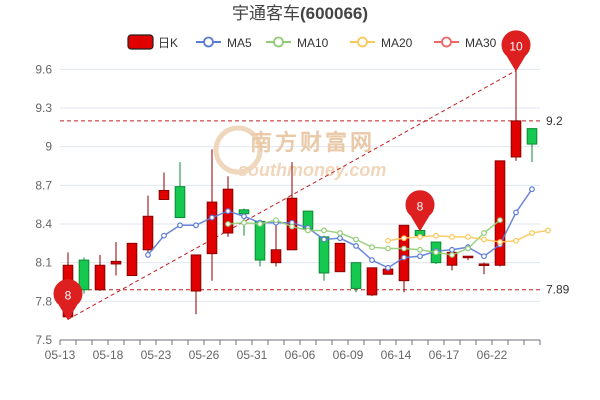 Image resolution: width=600 pixels, height=400 pixels. What do you see at coordinates (43, 185) in the screenshot?
I see `y-tick-label: 8.7` at bounding box center [43, 185].